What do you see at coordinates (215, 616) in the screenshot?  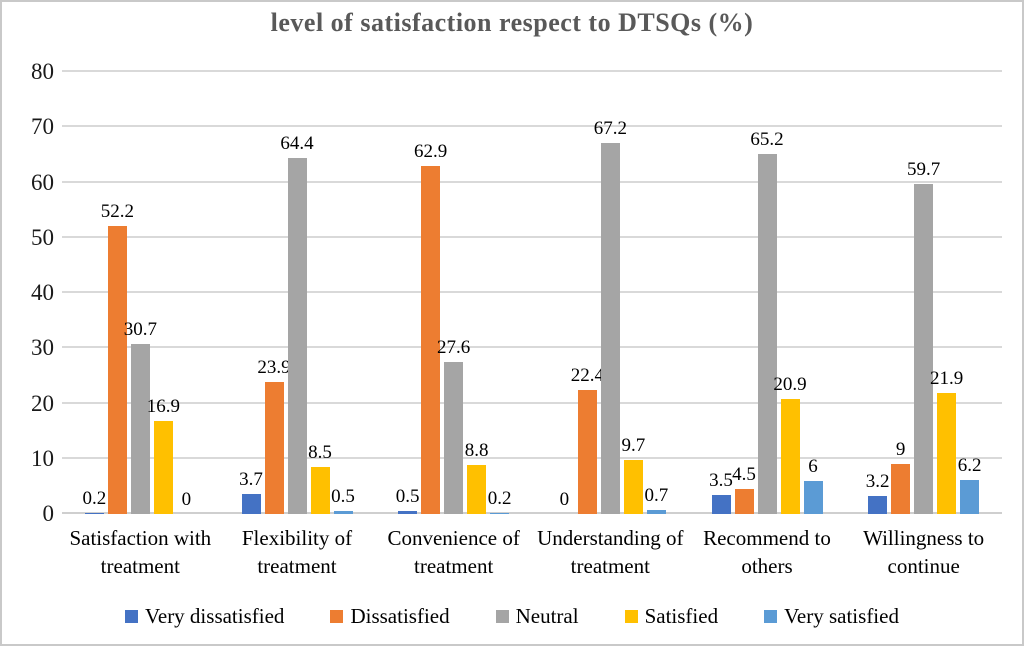 I see `legend-label: Very dissatisfied` at bounding box center [215, 616].